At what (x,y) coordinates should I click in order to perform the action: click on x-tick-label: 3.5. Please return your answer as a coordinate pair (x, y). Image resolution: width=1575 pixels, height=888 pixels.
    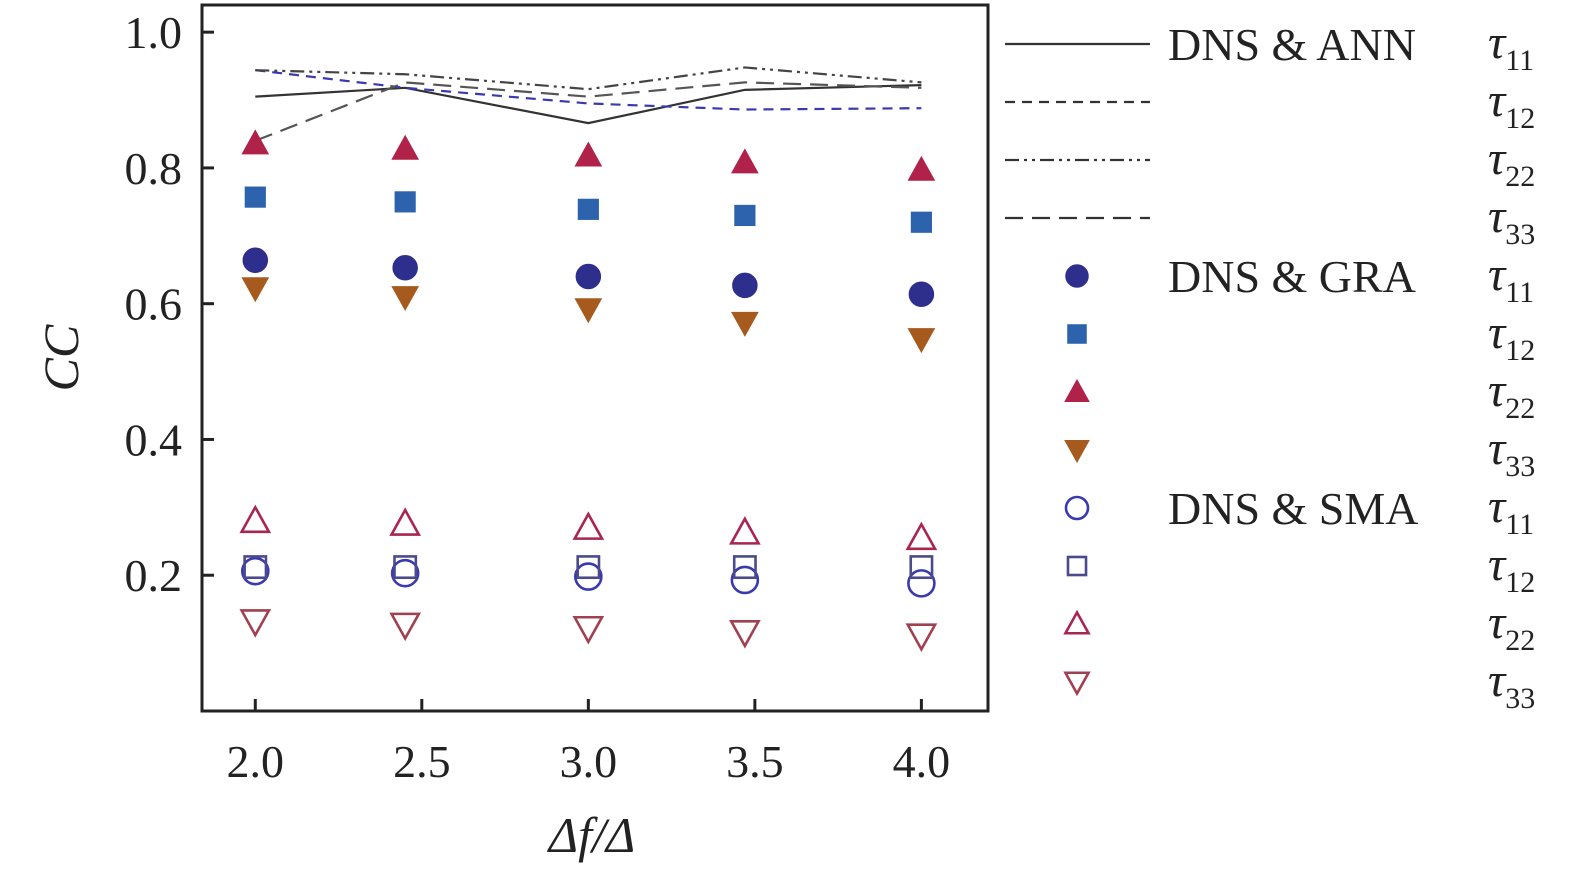
    Looking at the image, I should click on (755, 761).